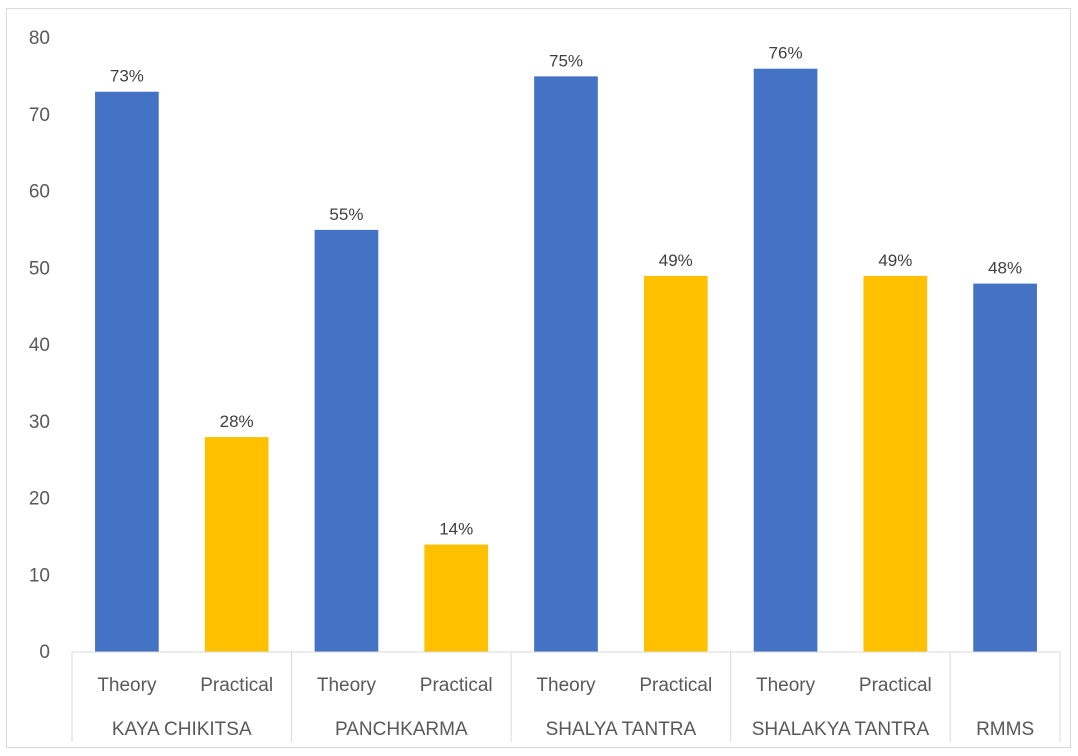 This screenshot has height=756, width=1078. Describe the element at coordinates (1005, 729) in the screenshot. I see `x-group-label: RMMS` at that location.